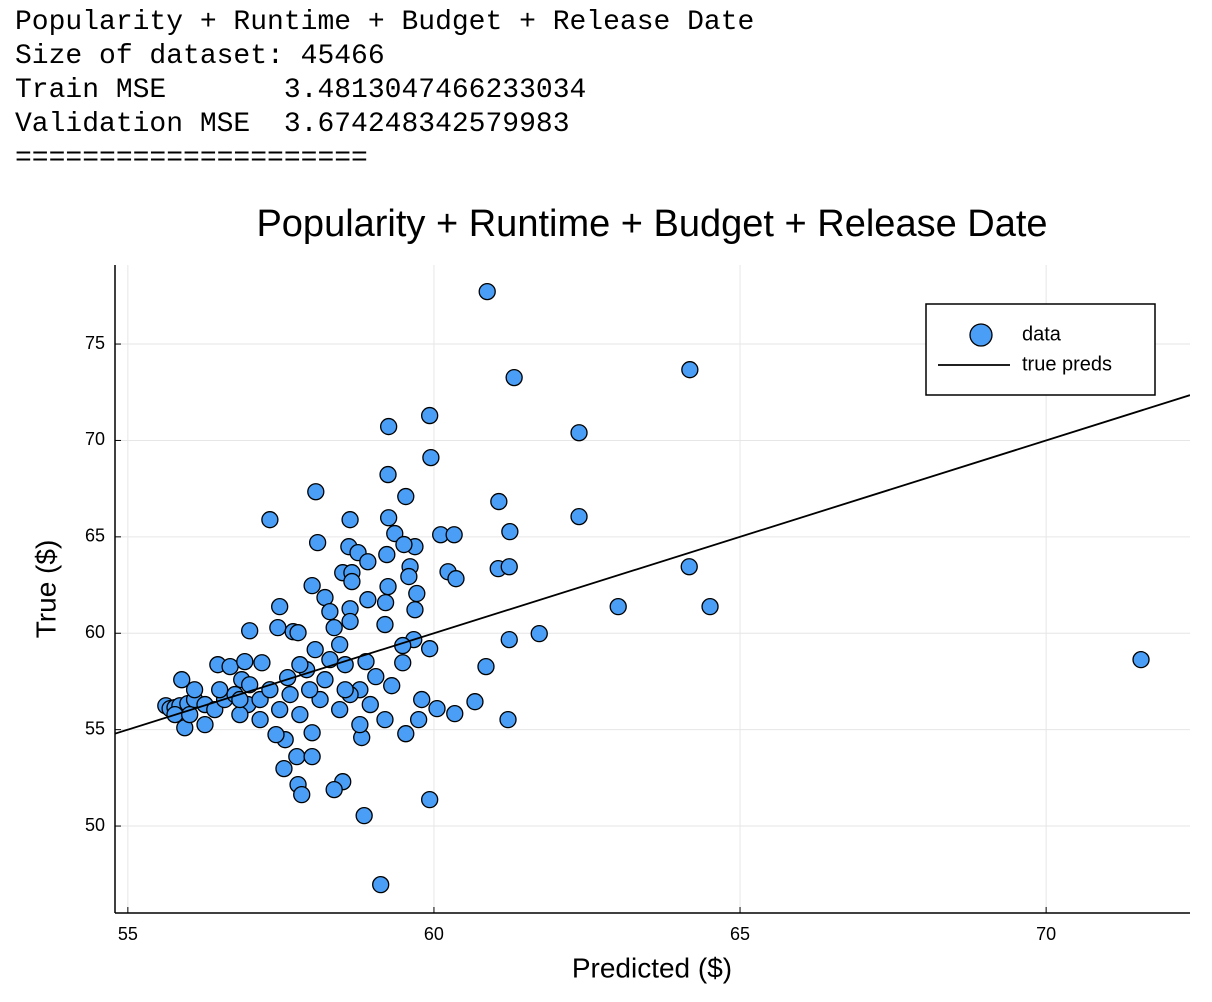 Image resolution: width=1212 pixels, height=1002 pixels. I want to click on output-line: Validation MSE 3.674248342579983, so click(292, 124).